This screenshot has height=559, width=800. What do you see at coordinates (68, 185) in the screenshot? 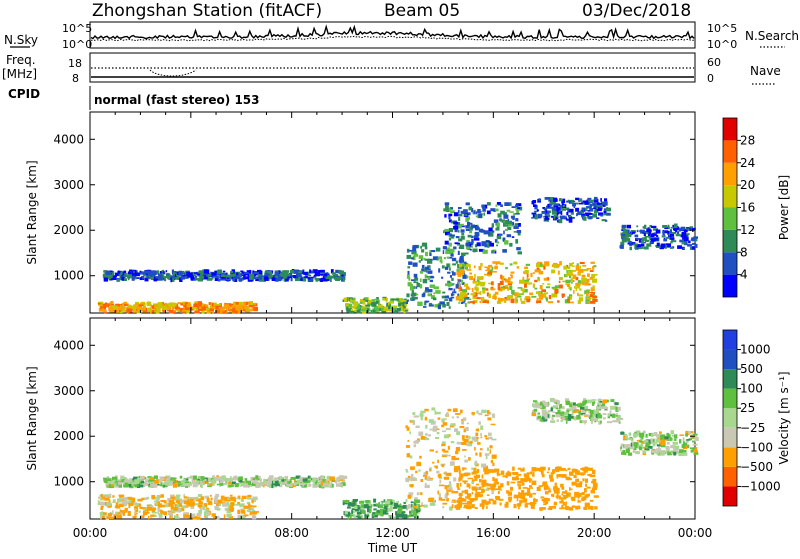
I see `y-tick-label: 3000` at bounding box center [68, 185].